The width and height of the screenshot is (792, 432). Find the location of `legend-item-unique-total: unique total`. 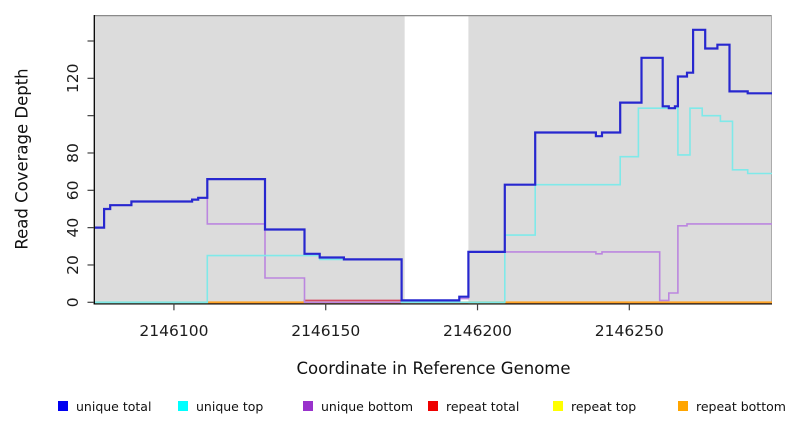

legend-item-unique-total: unique total is located at coordinates (104, 406).